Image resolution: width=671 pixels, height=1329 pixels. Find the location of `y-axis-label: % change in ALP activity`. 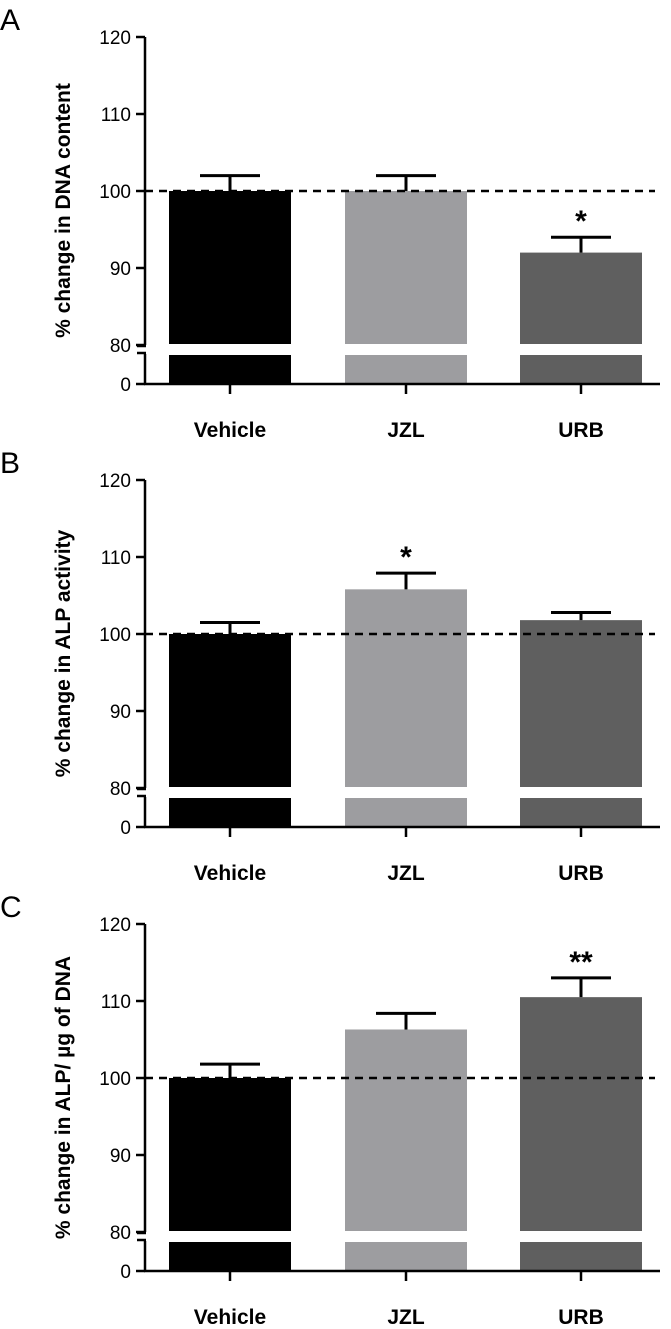

y-axis-label: % change in ALP activity is located at coordinates (63, 653).